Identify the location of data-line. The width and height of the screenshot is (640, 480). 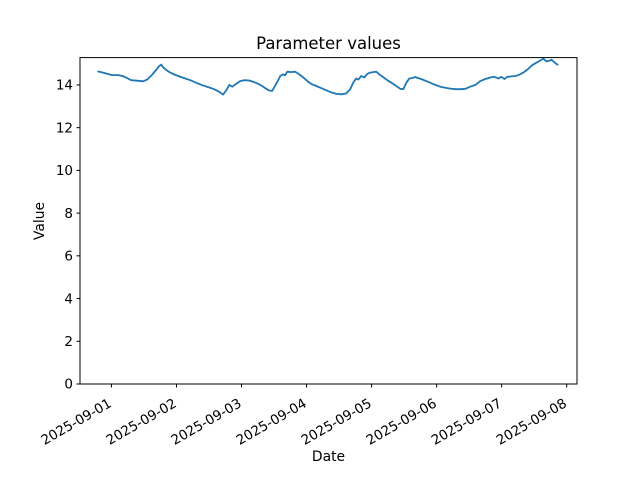
(328, 76).